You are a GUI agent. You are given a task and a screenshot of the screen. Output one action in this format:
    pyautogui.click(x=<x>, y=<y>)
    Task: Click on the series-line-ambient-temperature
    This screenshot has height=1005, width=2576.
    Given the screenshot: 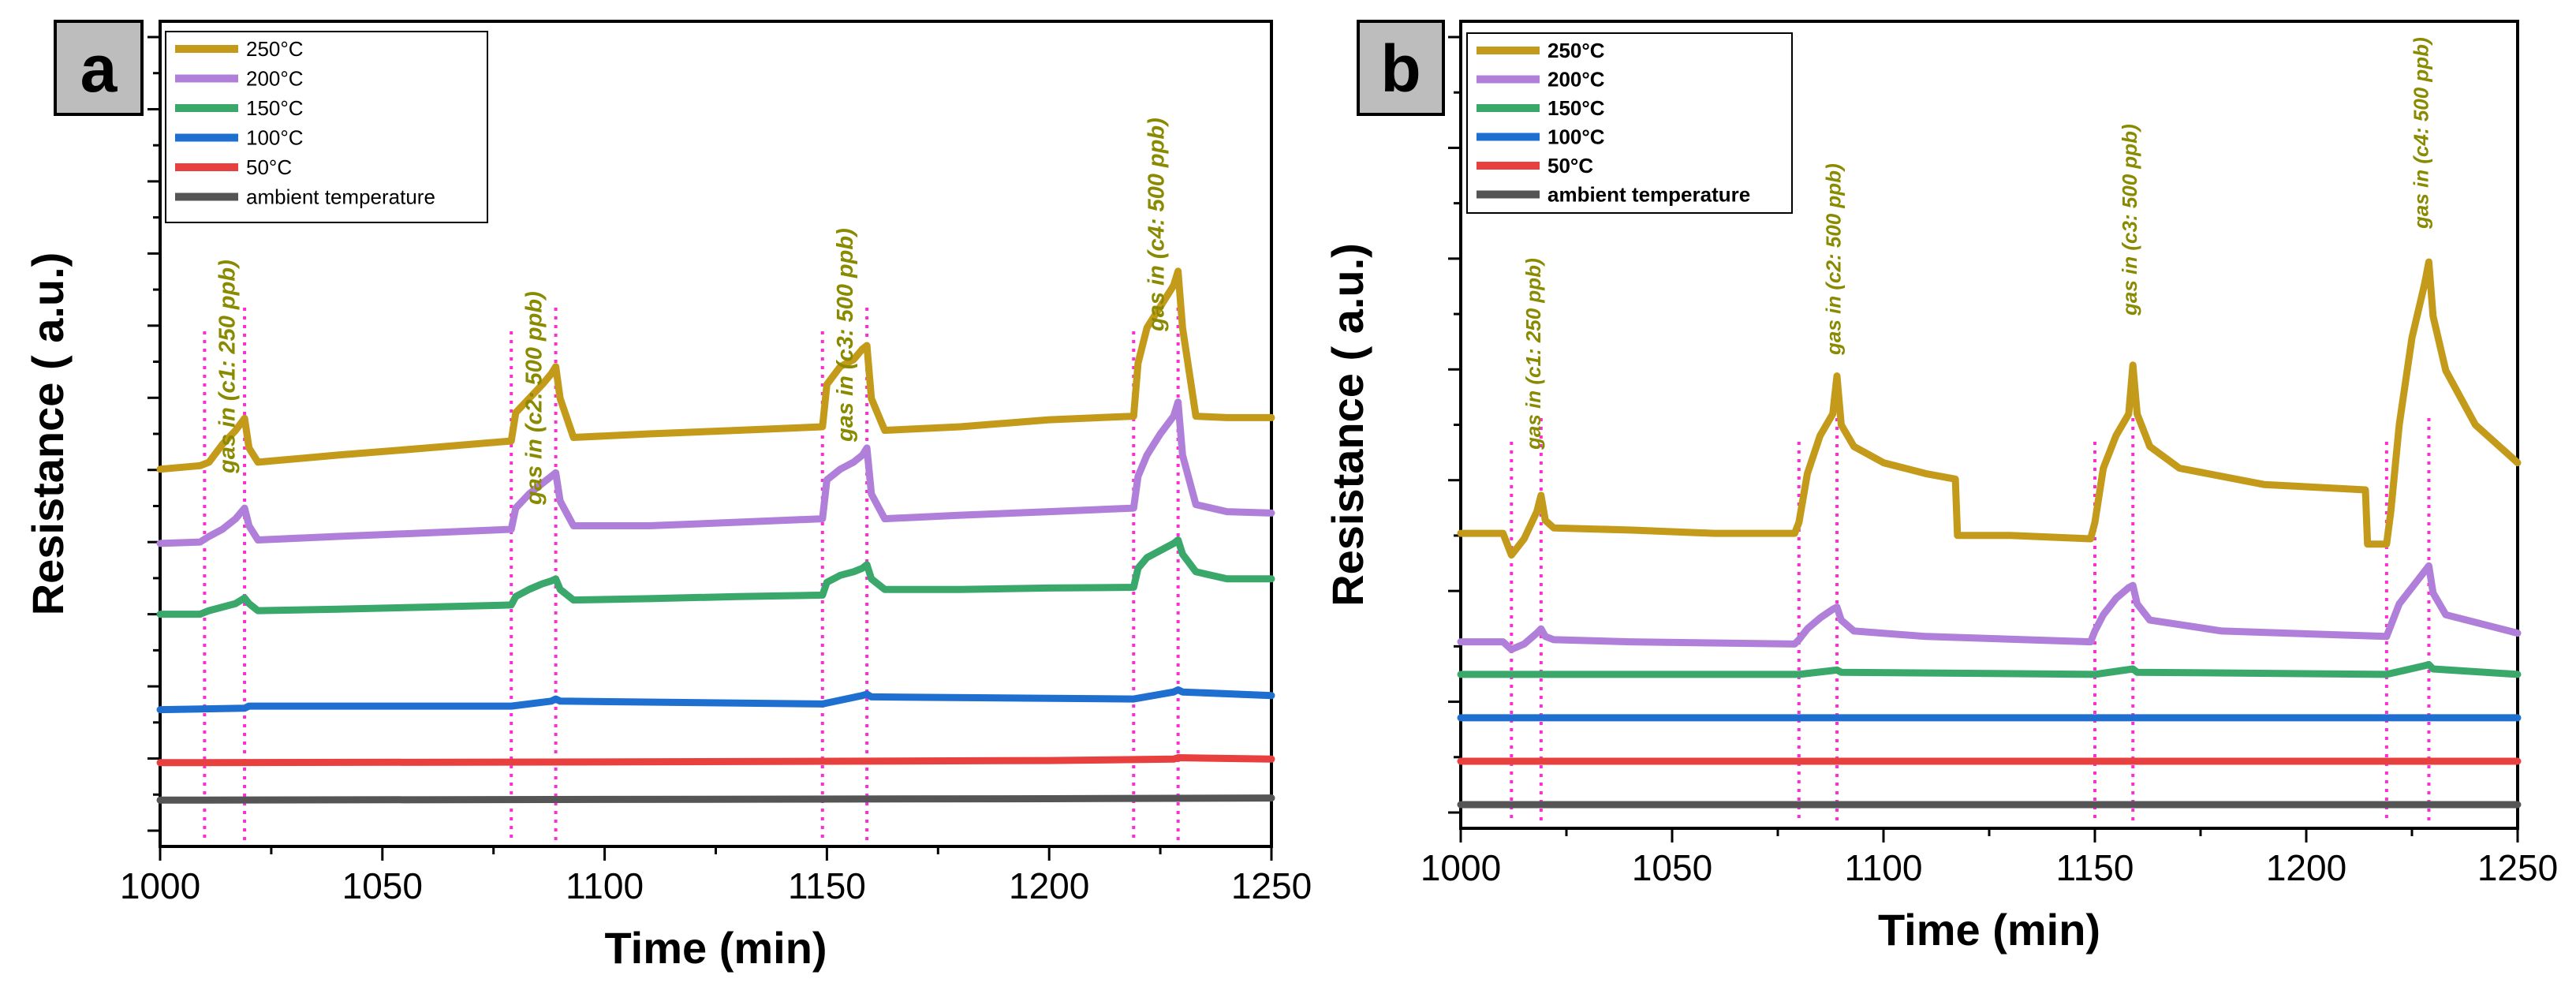 What is the action you would take?
    pyautogui.click(x=715, y=799)
    